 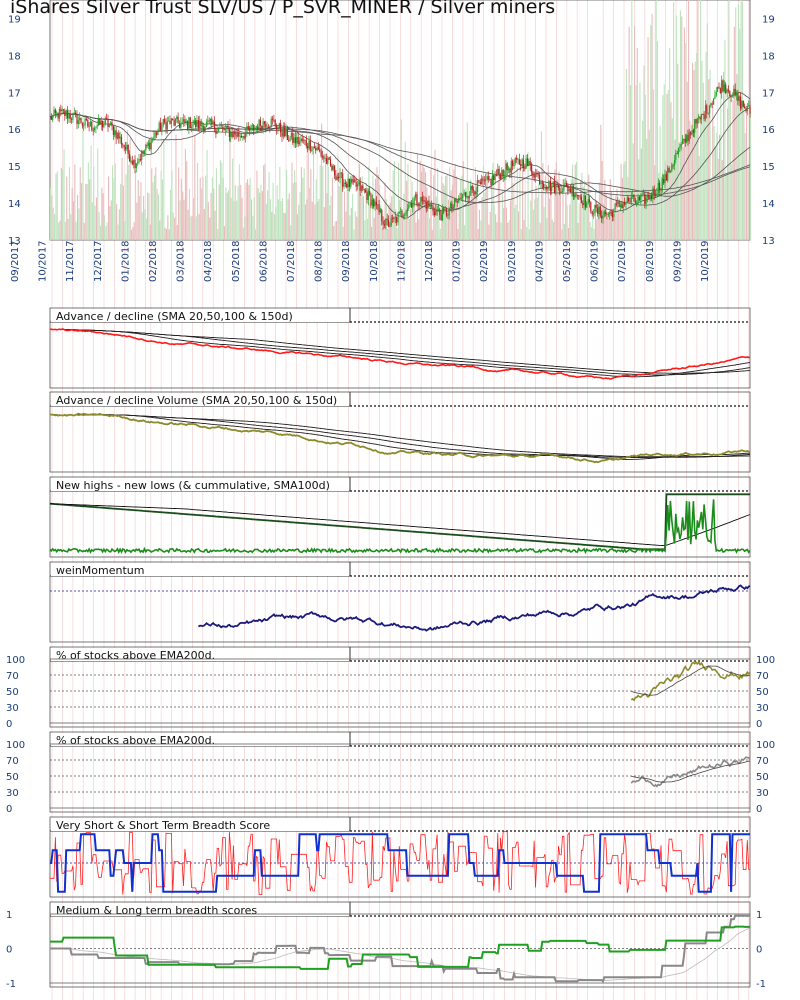 I want to click on panel-title: Very Short & Short Term Breadth Score, so click(x=163, y=825).